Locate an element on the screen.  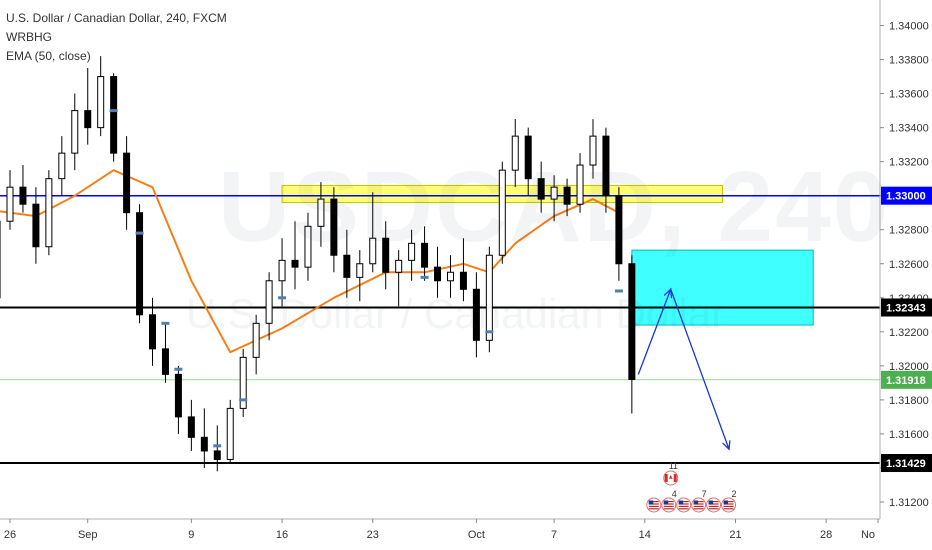
arrow-head-up is located at coordinates (668, 293).